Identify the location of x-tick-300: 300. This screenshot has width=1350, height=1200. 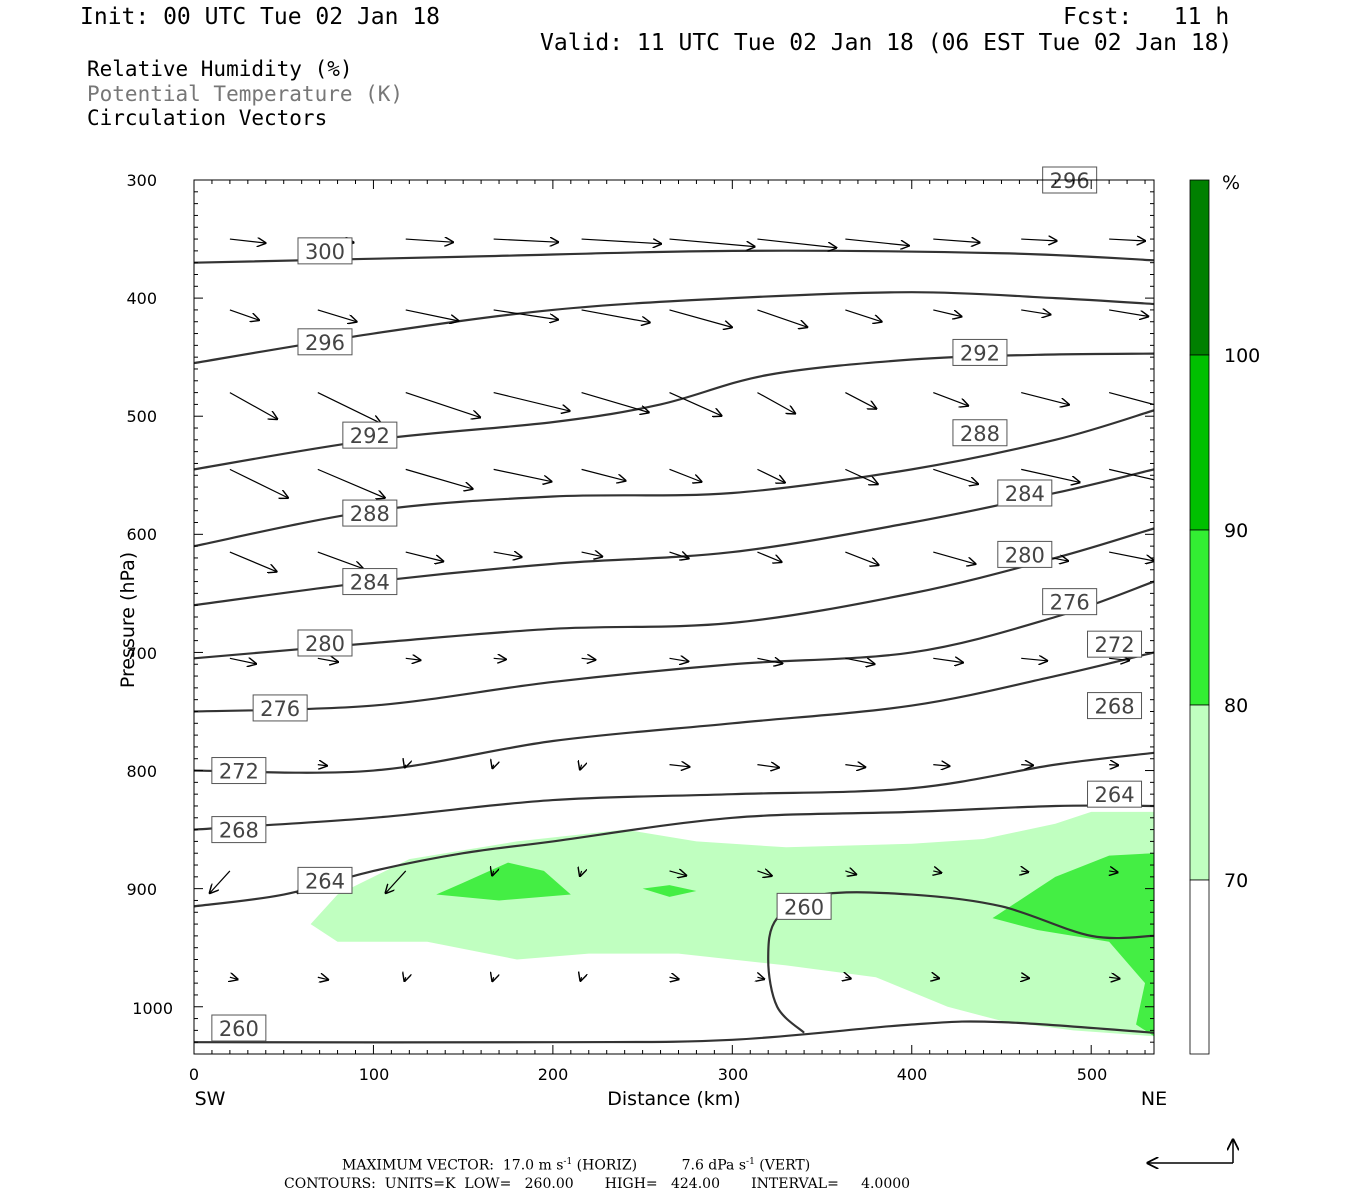
(733, 1074).